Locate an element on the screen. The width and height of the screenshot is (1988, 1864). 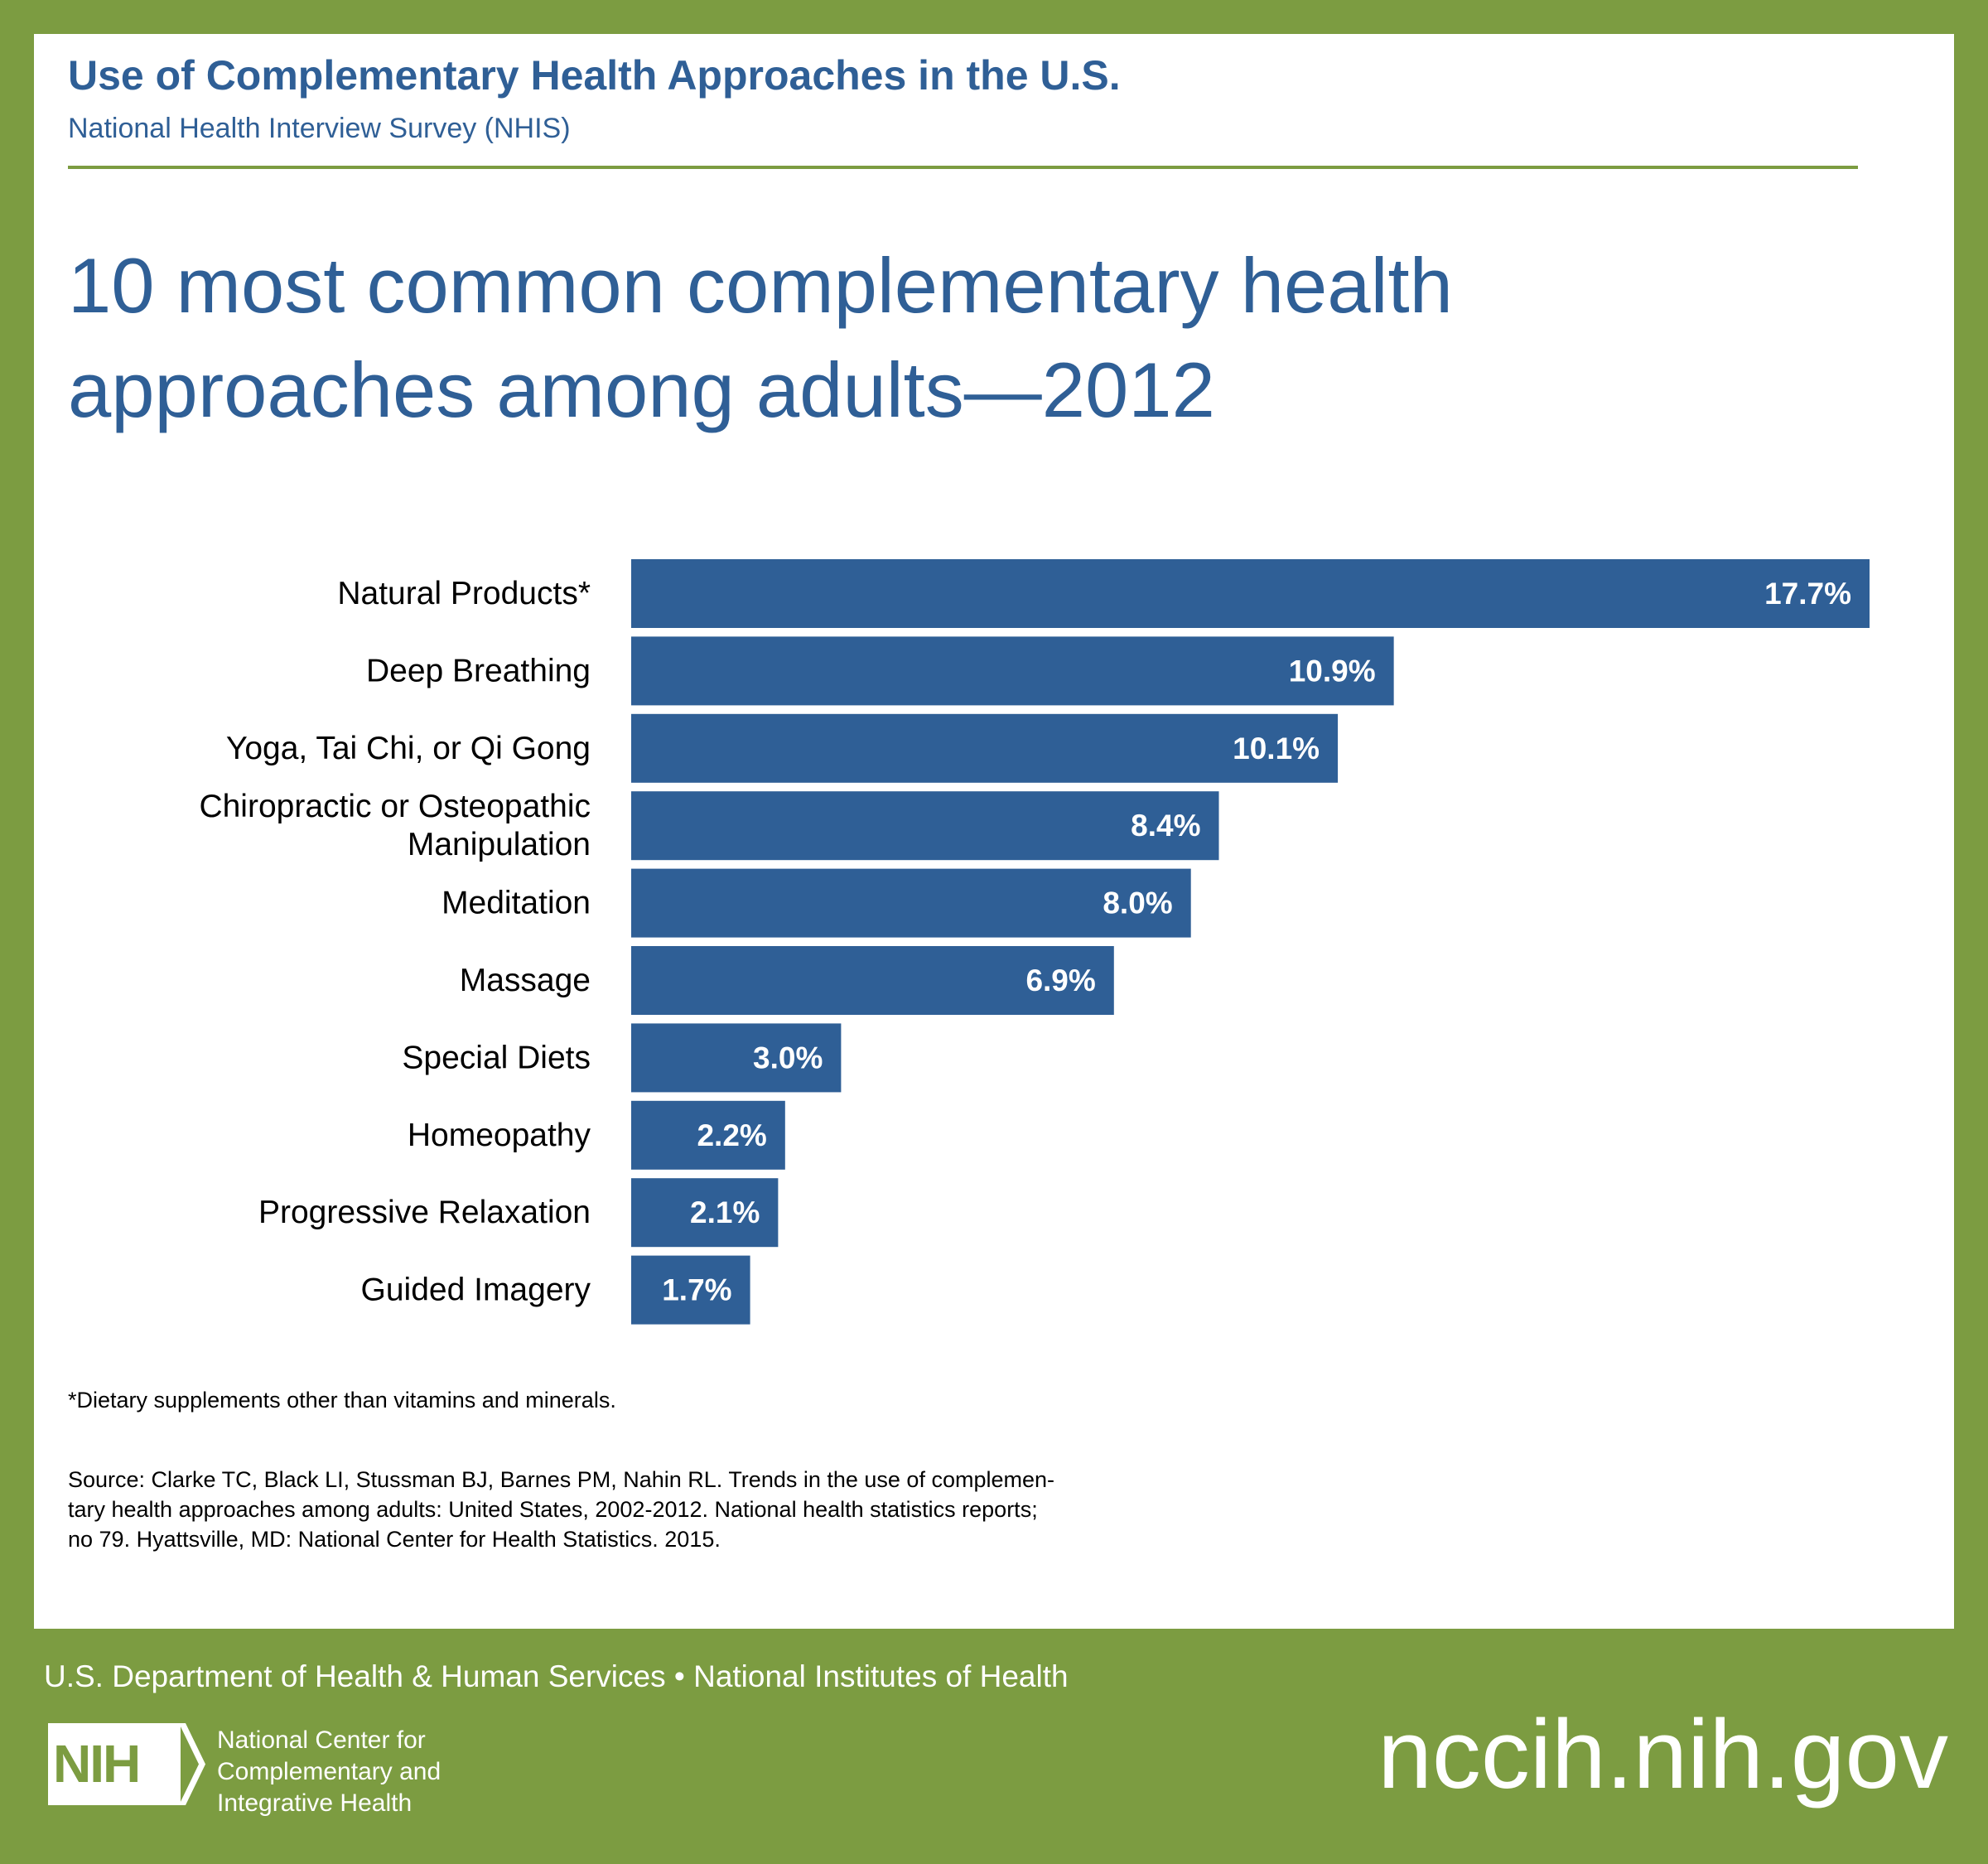
site-url-link: nccih.nih.gov is located at coordinates (1663, 1755).